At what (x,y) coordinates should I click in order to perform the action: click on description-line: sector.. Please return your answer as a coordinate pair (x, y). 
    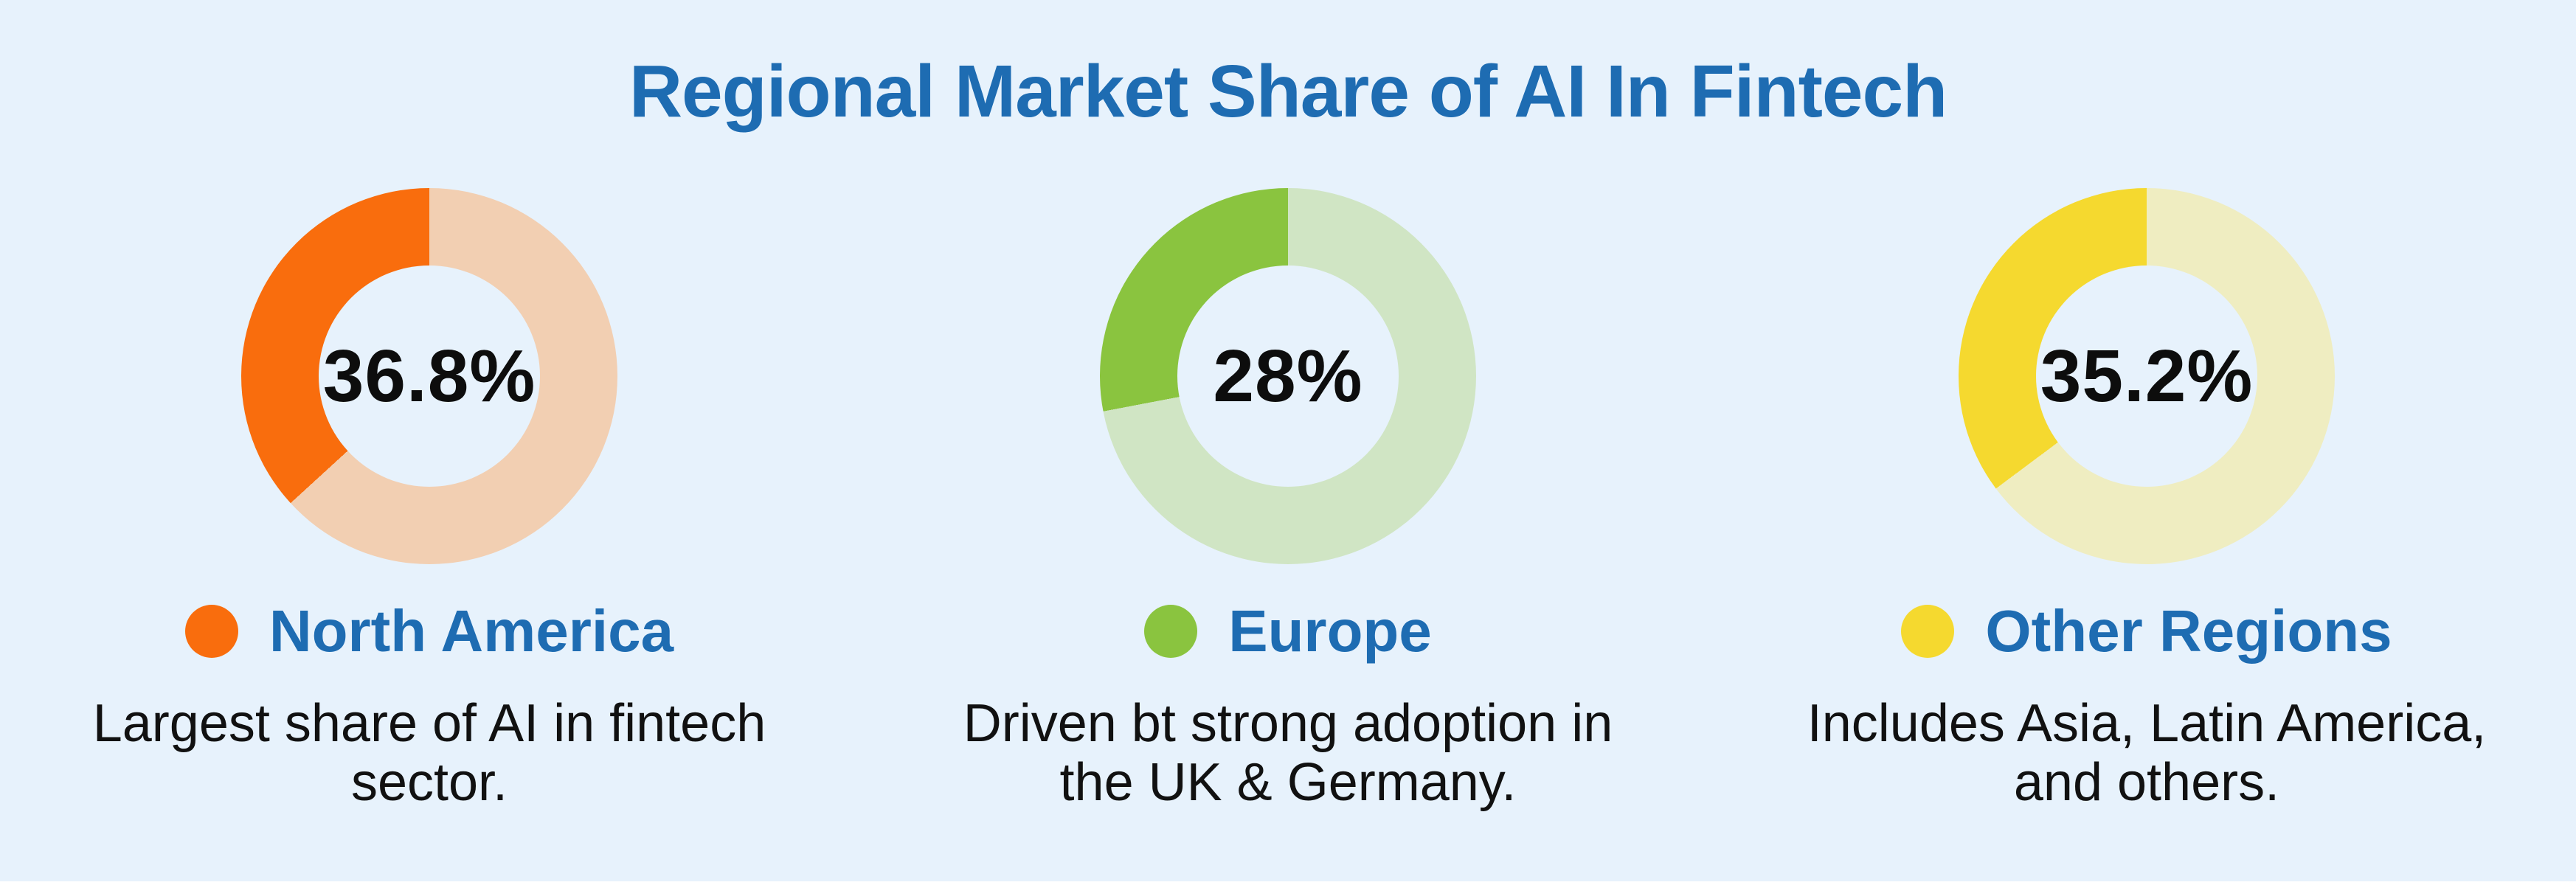
    Looking at the image, I should click on (429, 782).